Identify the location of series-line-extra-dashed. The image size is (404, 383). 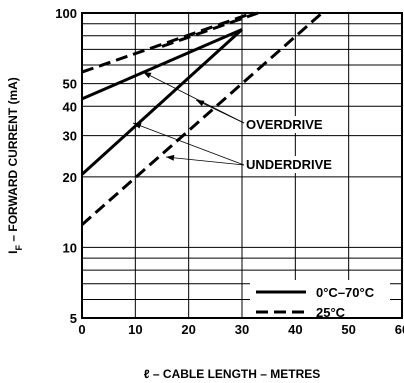
(210, 29).